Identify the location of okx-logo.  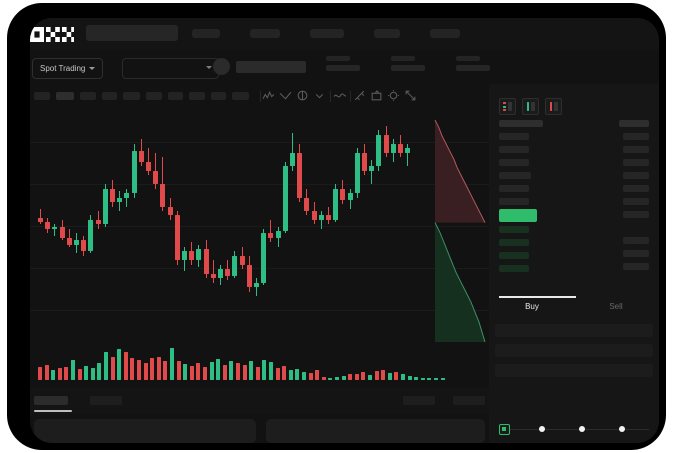
(52, 34).